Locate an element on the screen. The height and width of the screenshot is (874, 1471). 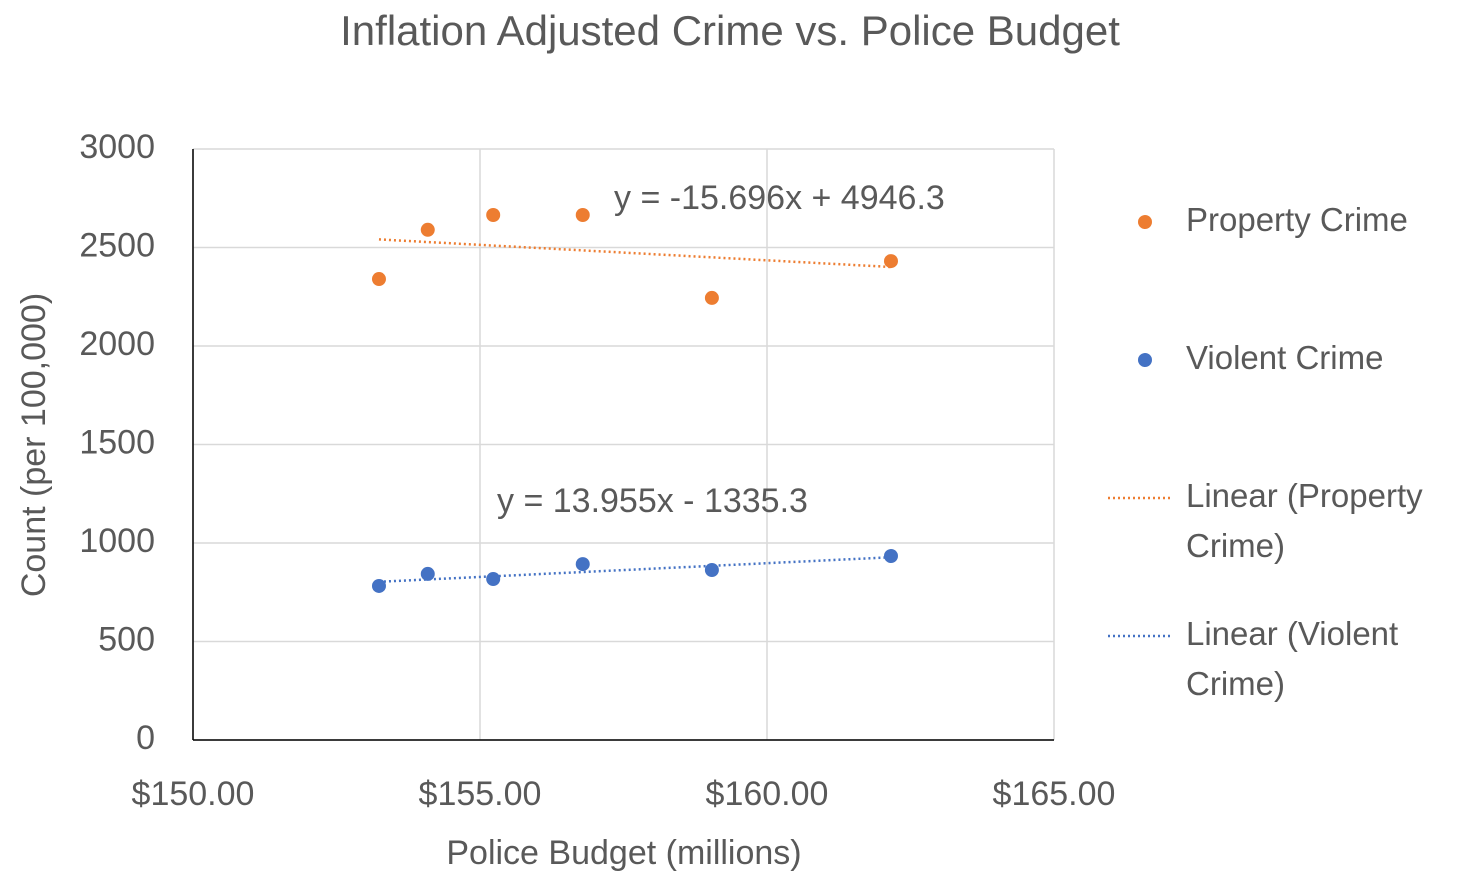
y-tick-label: 3000 is located at coordinates (117, 147).